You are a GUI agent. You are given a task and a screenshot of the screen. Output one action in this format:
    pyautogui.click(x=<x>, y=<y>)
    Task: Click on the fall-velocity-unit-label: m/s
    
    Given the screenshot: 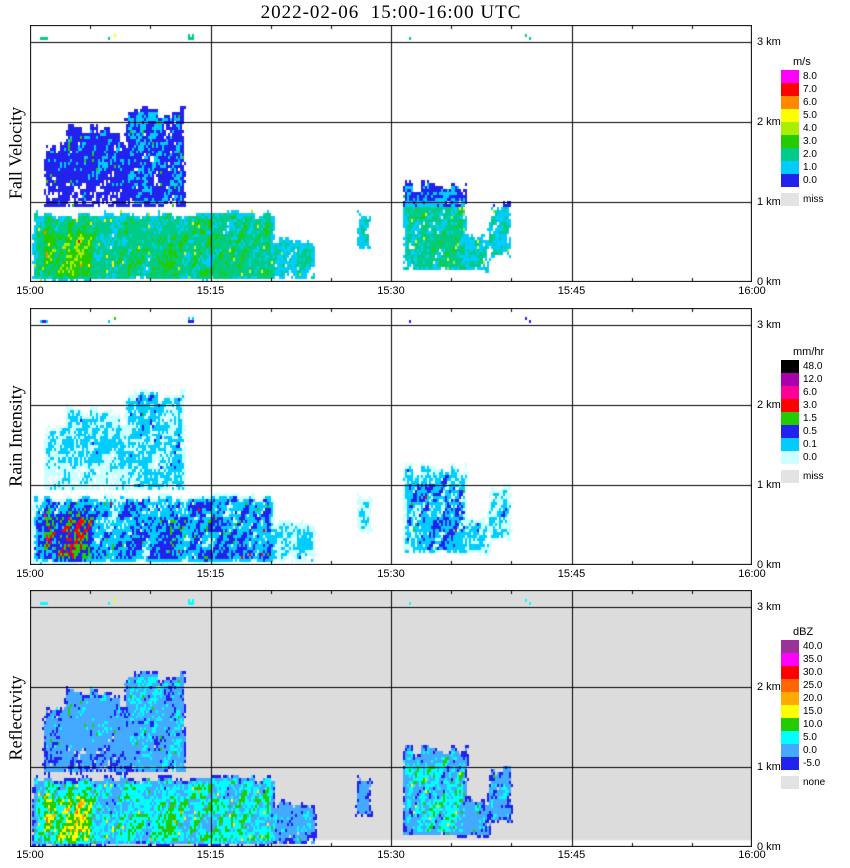 What is the action you would take?
    pyautogui.click(x=802, y=62)
    